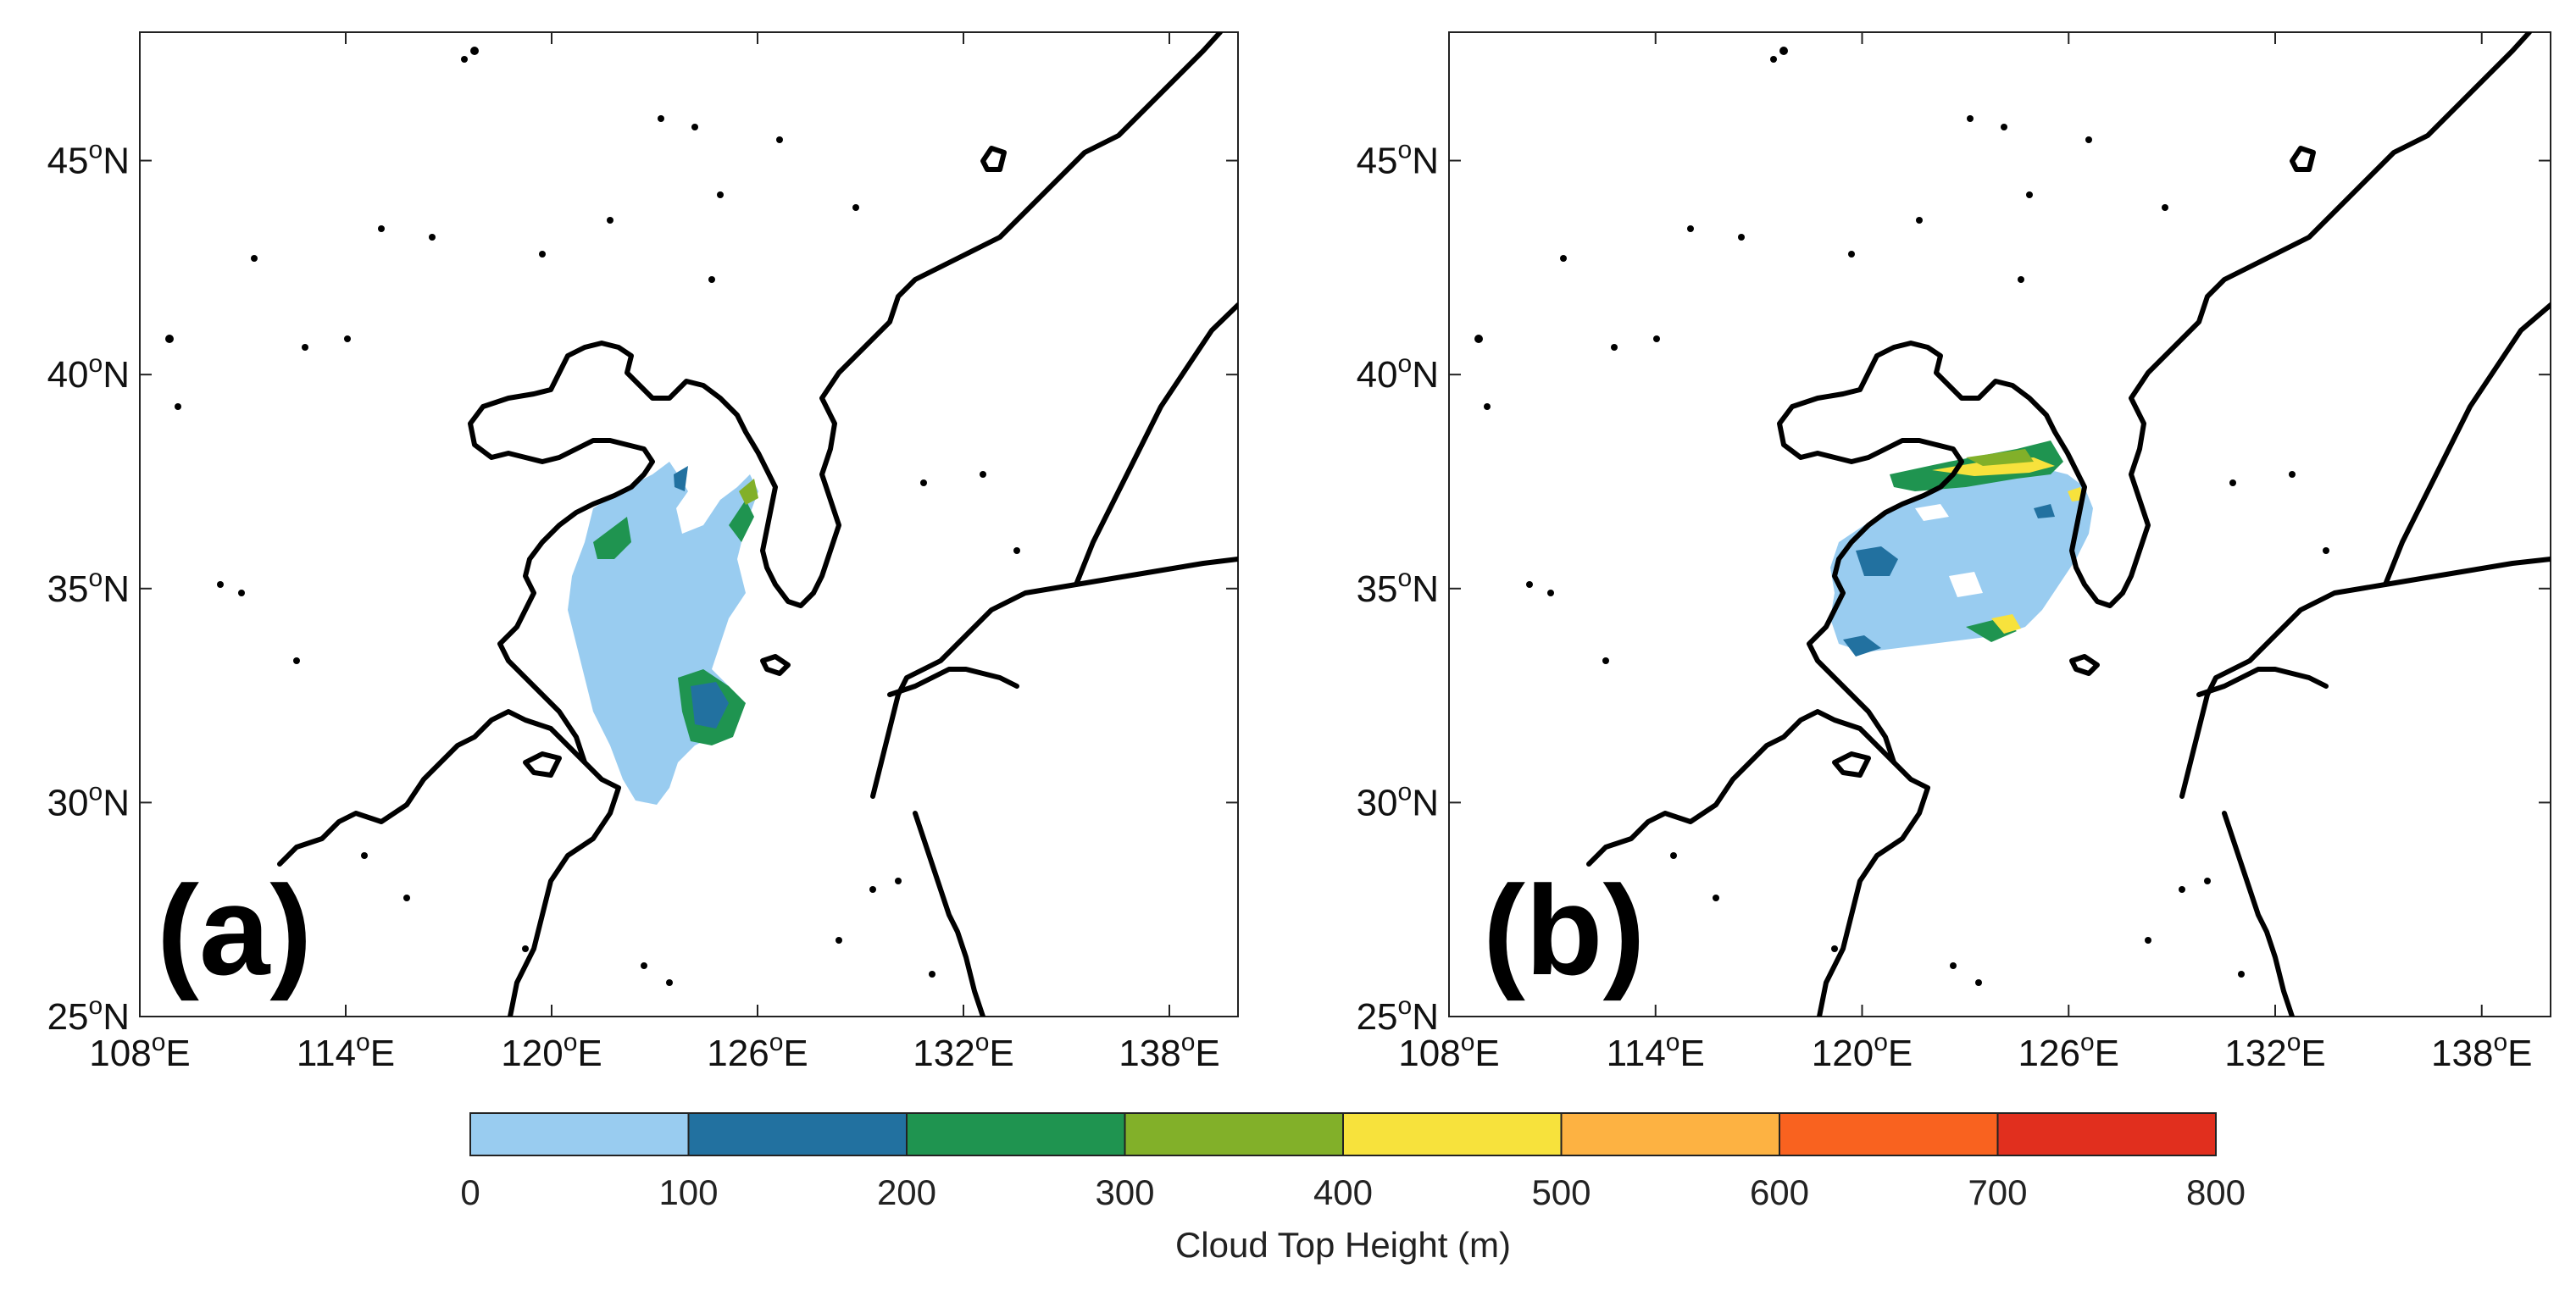  Describe the element at coordinates (1124, 1192) in the screenshot. I see `colorbar-tick-label: 300` at that location.